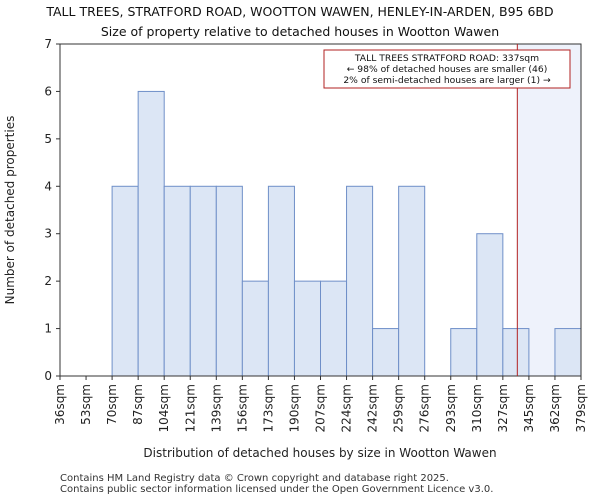 The image size is (600, 500). What do you see at coordinates (138, 404) in the screenshot?
I see `x-tick-label: 87sqm` at bounding box center [138, 404].